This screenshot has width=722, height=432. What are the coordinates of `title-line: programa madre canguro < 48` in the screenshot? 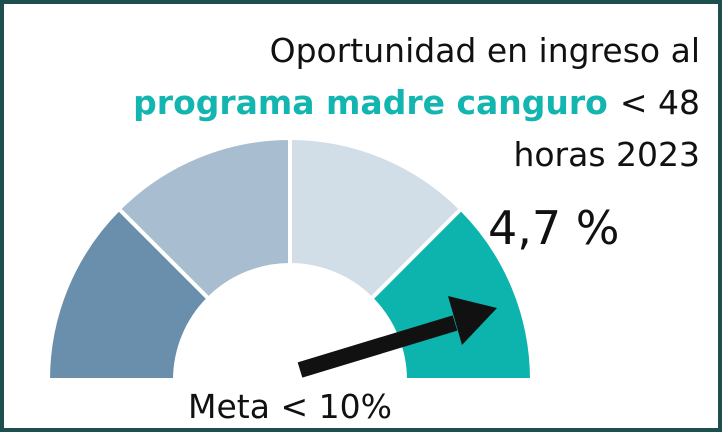 It's located at (416, 102).